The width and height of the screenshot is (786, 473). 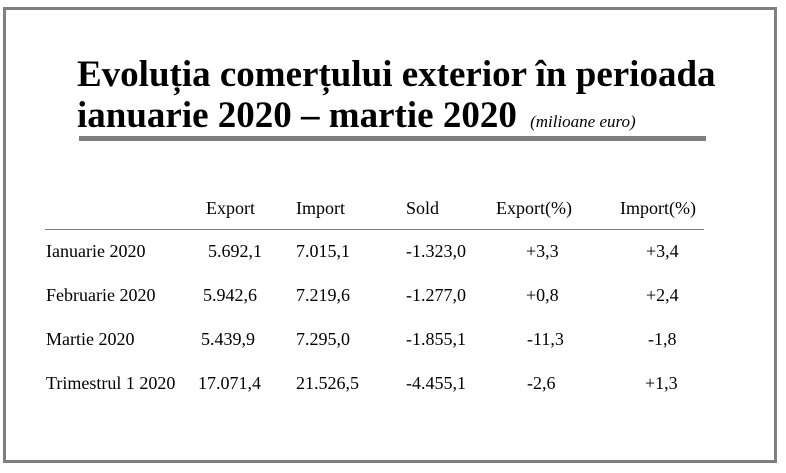 What do you see at coordinates (323, 251) in the screenshot?
I see `row-import: 7.015,1` at bounding box center [323, 251].